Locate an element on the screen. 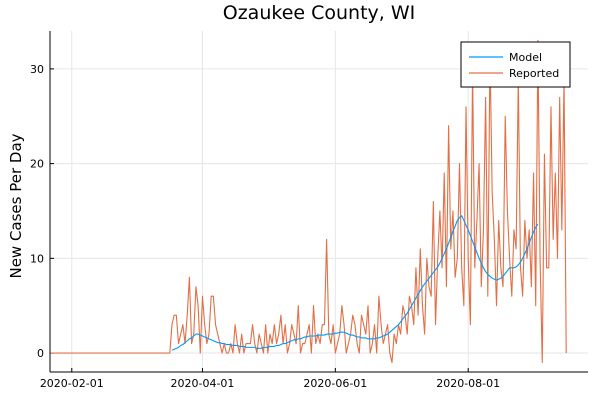 This screenshot has height=400, width=600. legend-box is located at coordinates (515, 64).